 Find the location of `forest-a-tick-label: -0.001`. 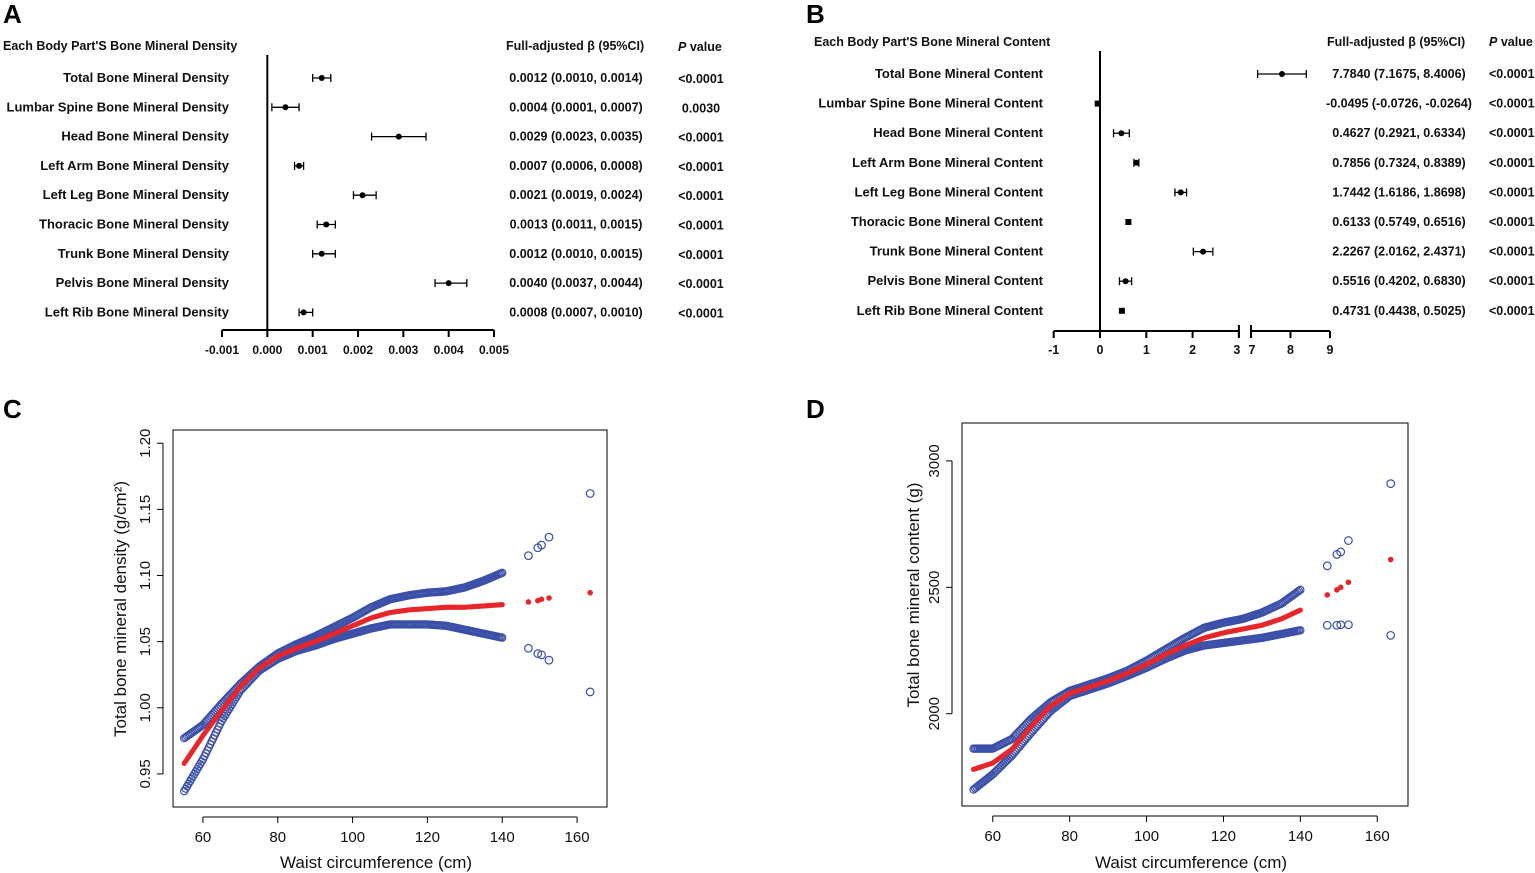

forest-a-tick-label: -0.001 is located at coordinates (222, 350).